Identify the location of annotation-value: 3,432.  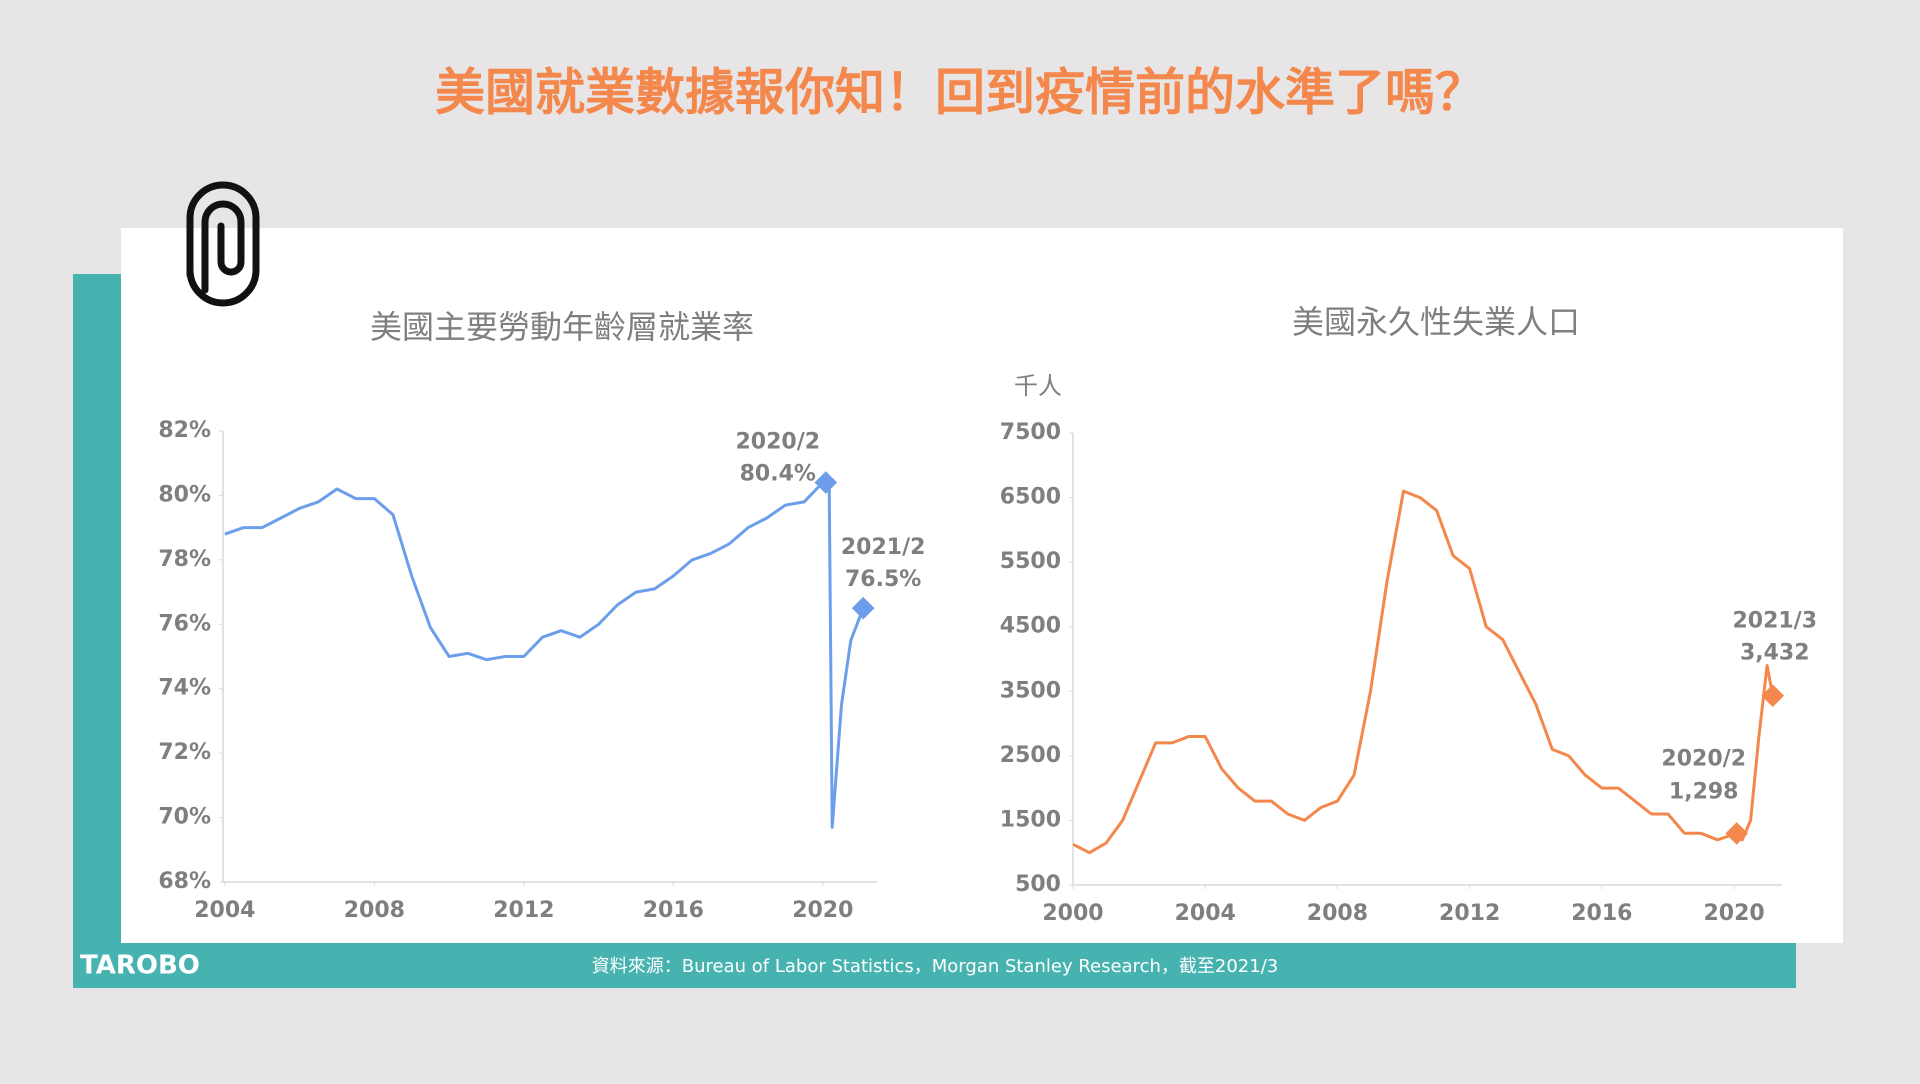
(1775, 653).